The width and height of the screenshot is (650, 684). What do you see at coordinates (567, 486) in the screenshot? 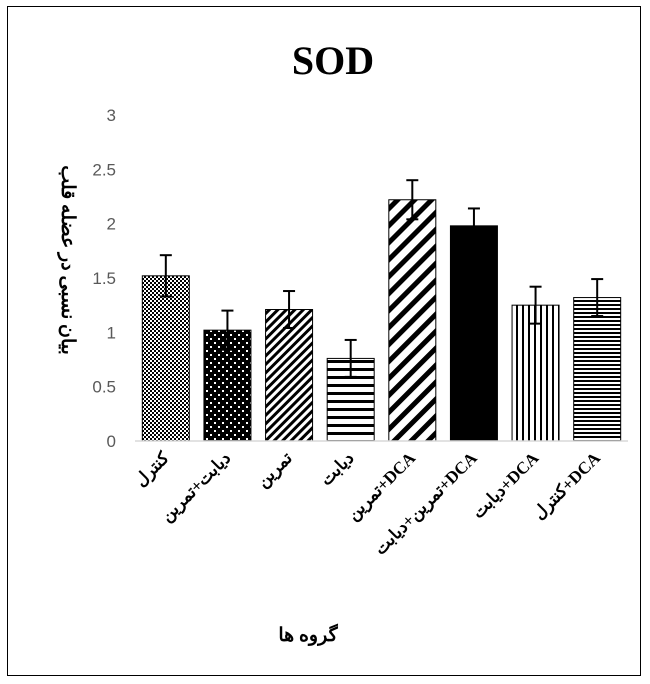
I see `x-tick-label: کنترل+DCA` at bounding box center [567, 486].